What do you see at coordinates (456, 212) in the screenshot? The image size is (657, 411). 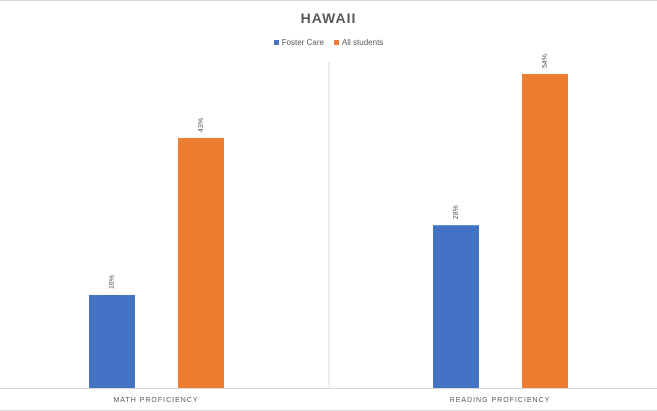 I see `data-label: 28%` at bounding box center [456, 212].